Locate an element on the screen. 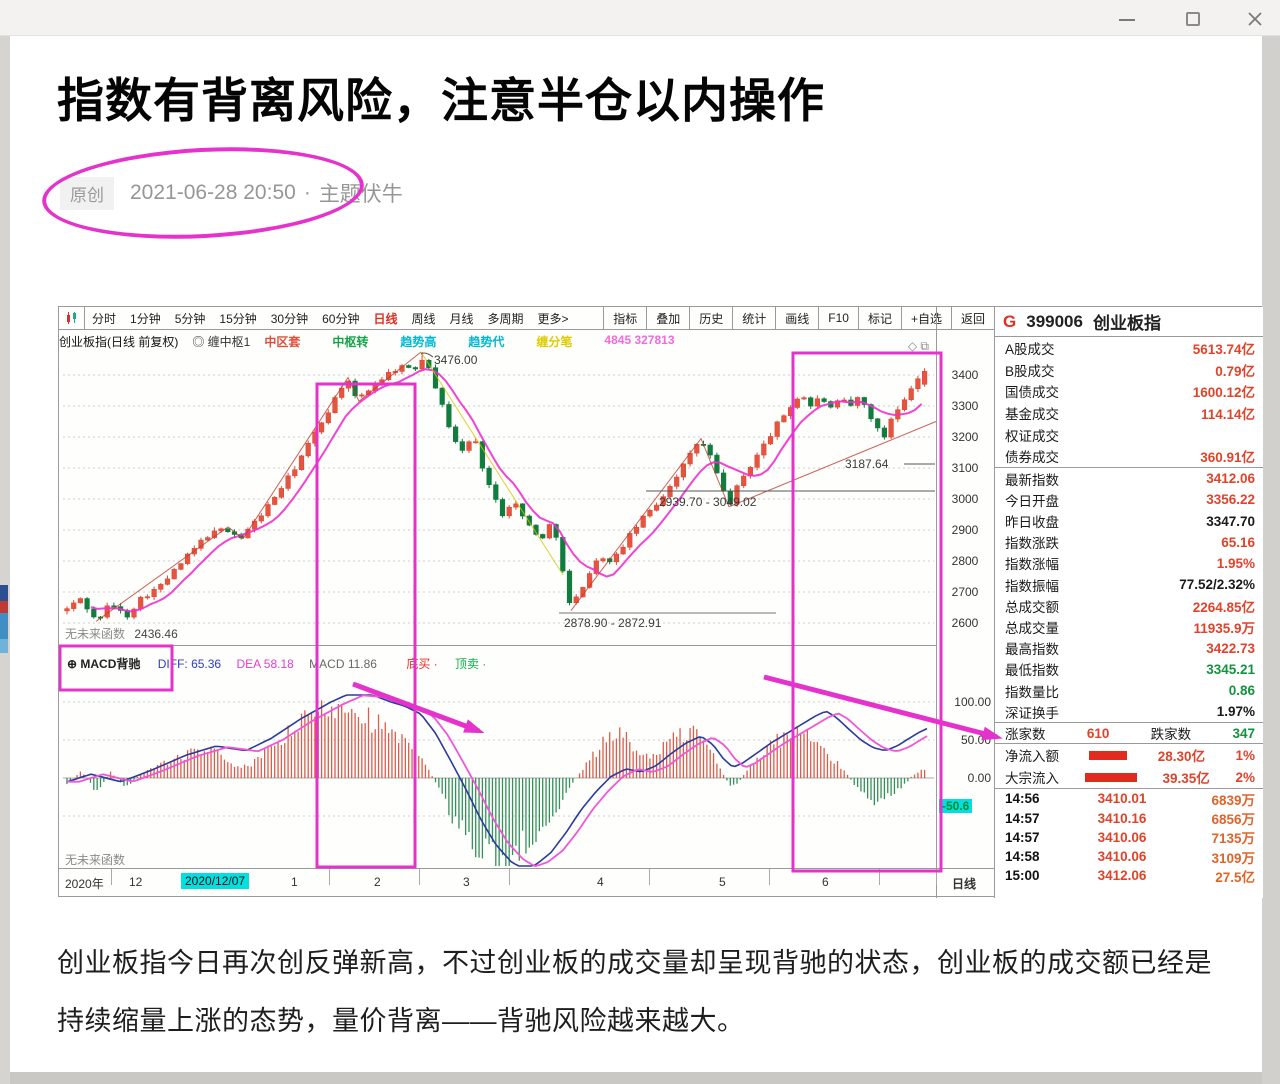 The width and height of the screenshot is (1280, 1084). tick-amount: 3109万 is located at coordinates (1233, 858).